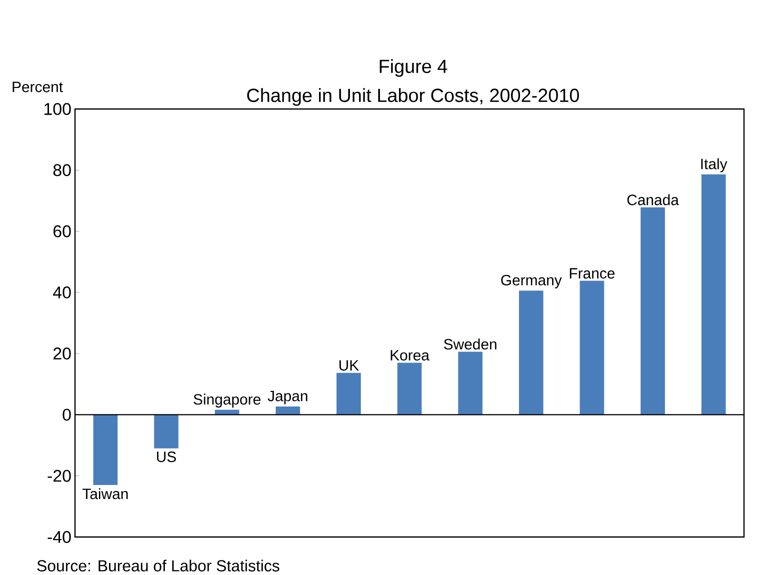  Describe the element at coordinates (592, 273) in the screenshot. I see `x-tick-label: France` at that location.